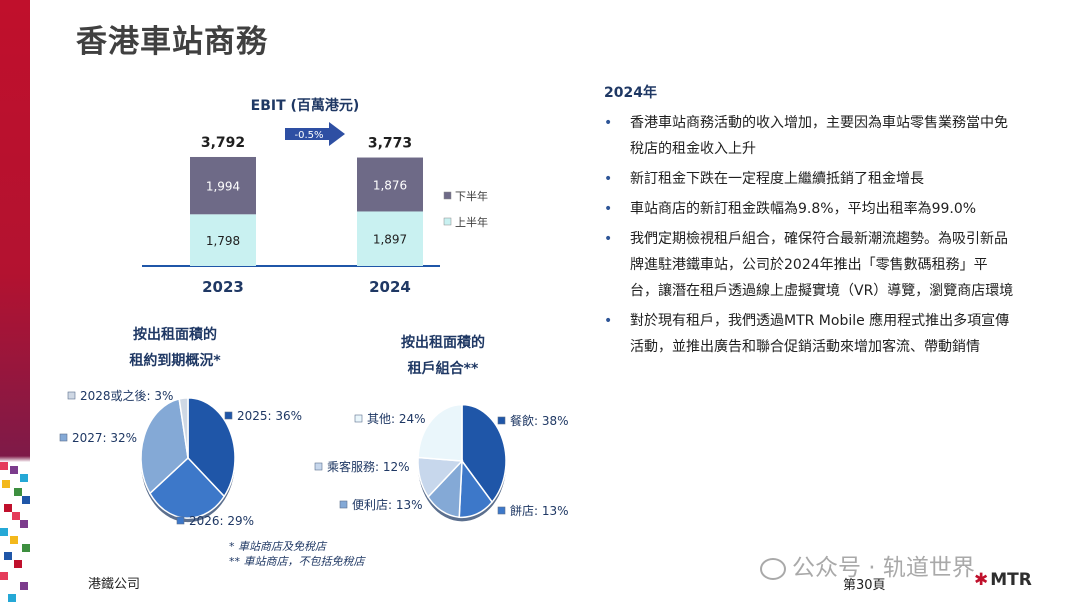  Describe the element at coordinates (883, 568) in the screenshot. I see `watermark-text: 公众号 · 轨道世界` at that location.